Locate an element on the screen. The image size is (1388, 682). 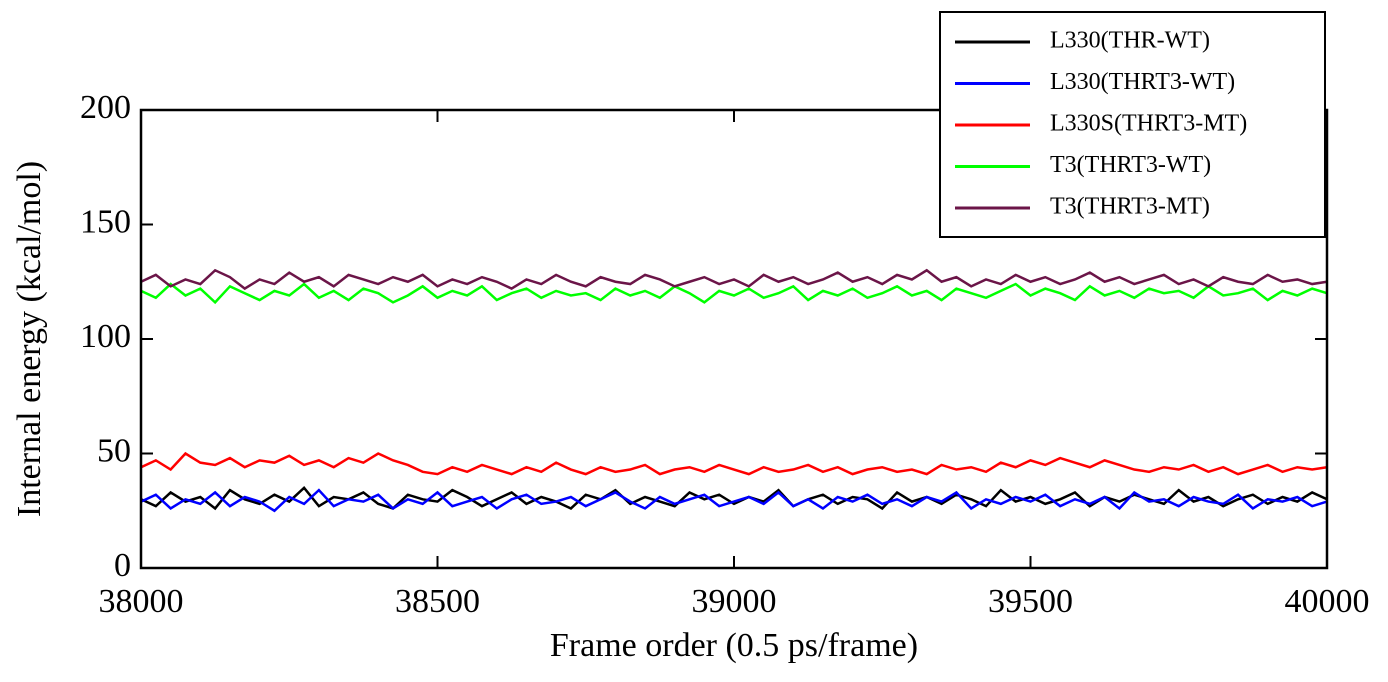
x-tick-label: 38000 is located at coordinates (141, 601).